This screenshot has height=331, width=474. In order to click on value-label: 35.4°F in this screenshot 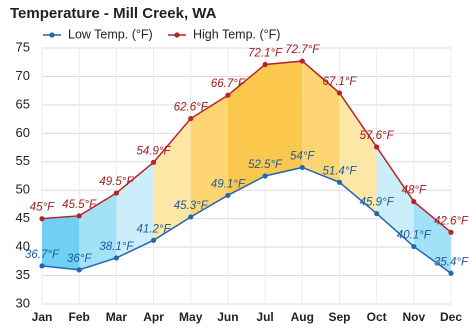, I will do `click(451, 262)`.